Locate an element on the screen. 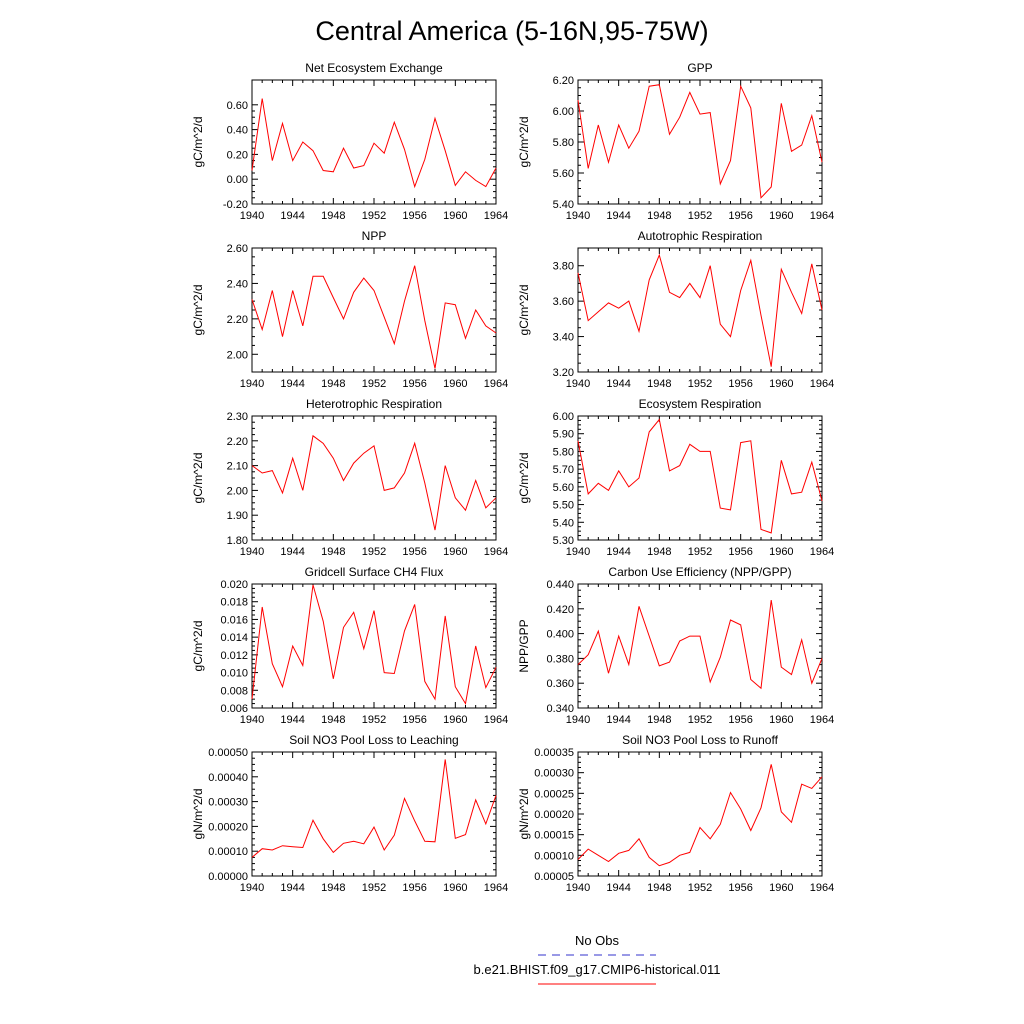 The image size is (1024, 1024). y-tick-label: 0.00015 is located at coordinates (554, 836).